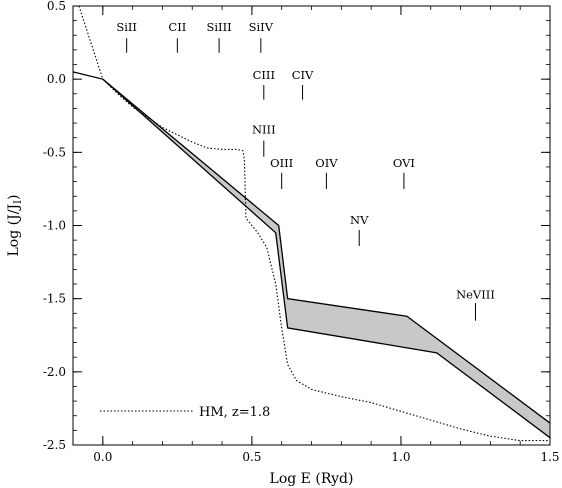  I want to click on y-axis-label-close: ), so click(14, 197).